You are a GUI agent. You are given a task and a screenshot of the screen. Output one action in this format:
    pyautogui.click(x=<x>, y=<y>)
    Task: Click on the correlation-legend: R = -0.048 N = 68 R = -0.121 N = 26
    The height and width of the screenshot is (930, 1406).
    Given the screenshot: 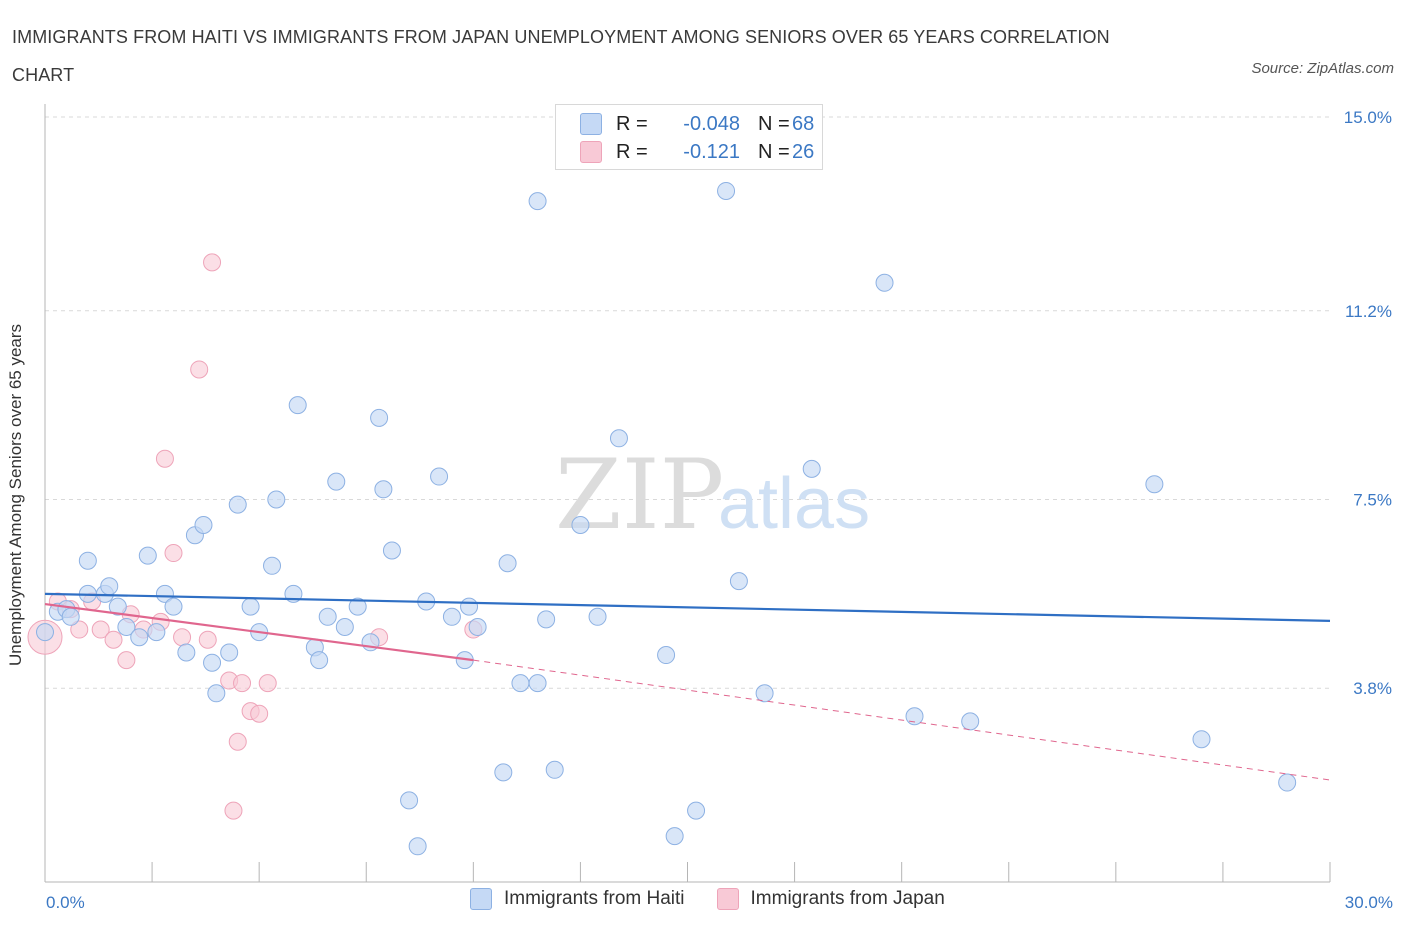 What is the action you would take?
    pyautogui.click(x=689, y=137)
    